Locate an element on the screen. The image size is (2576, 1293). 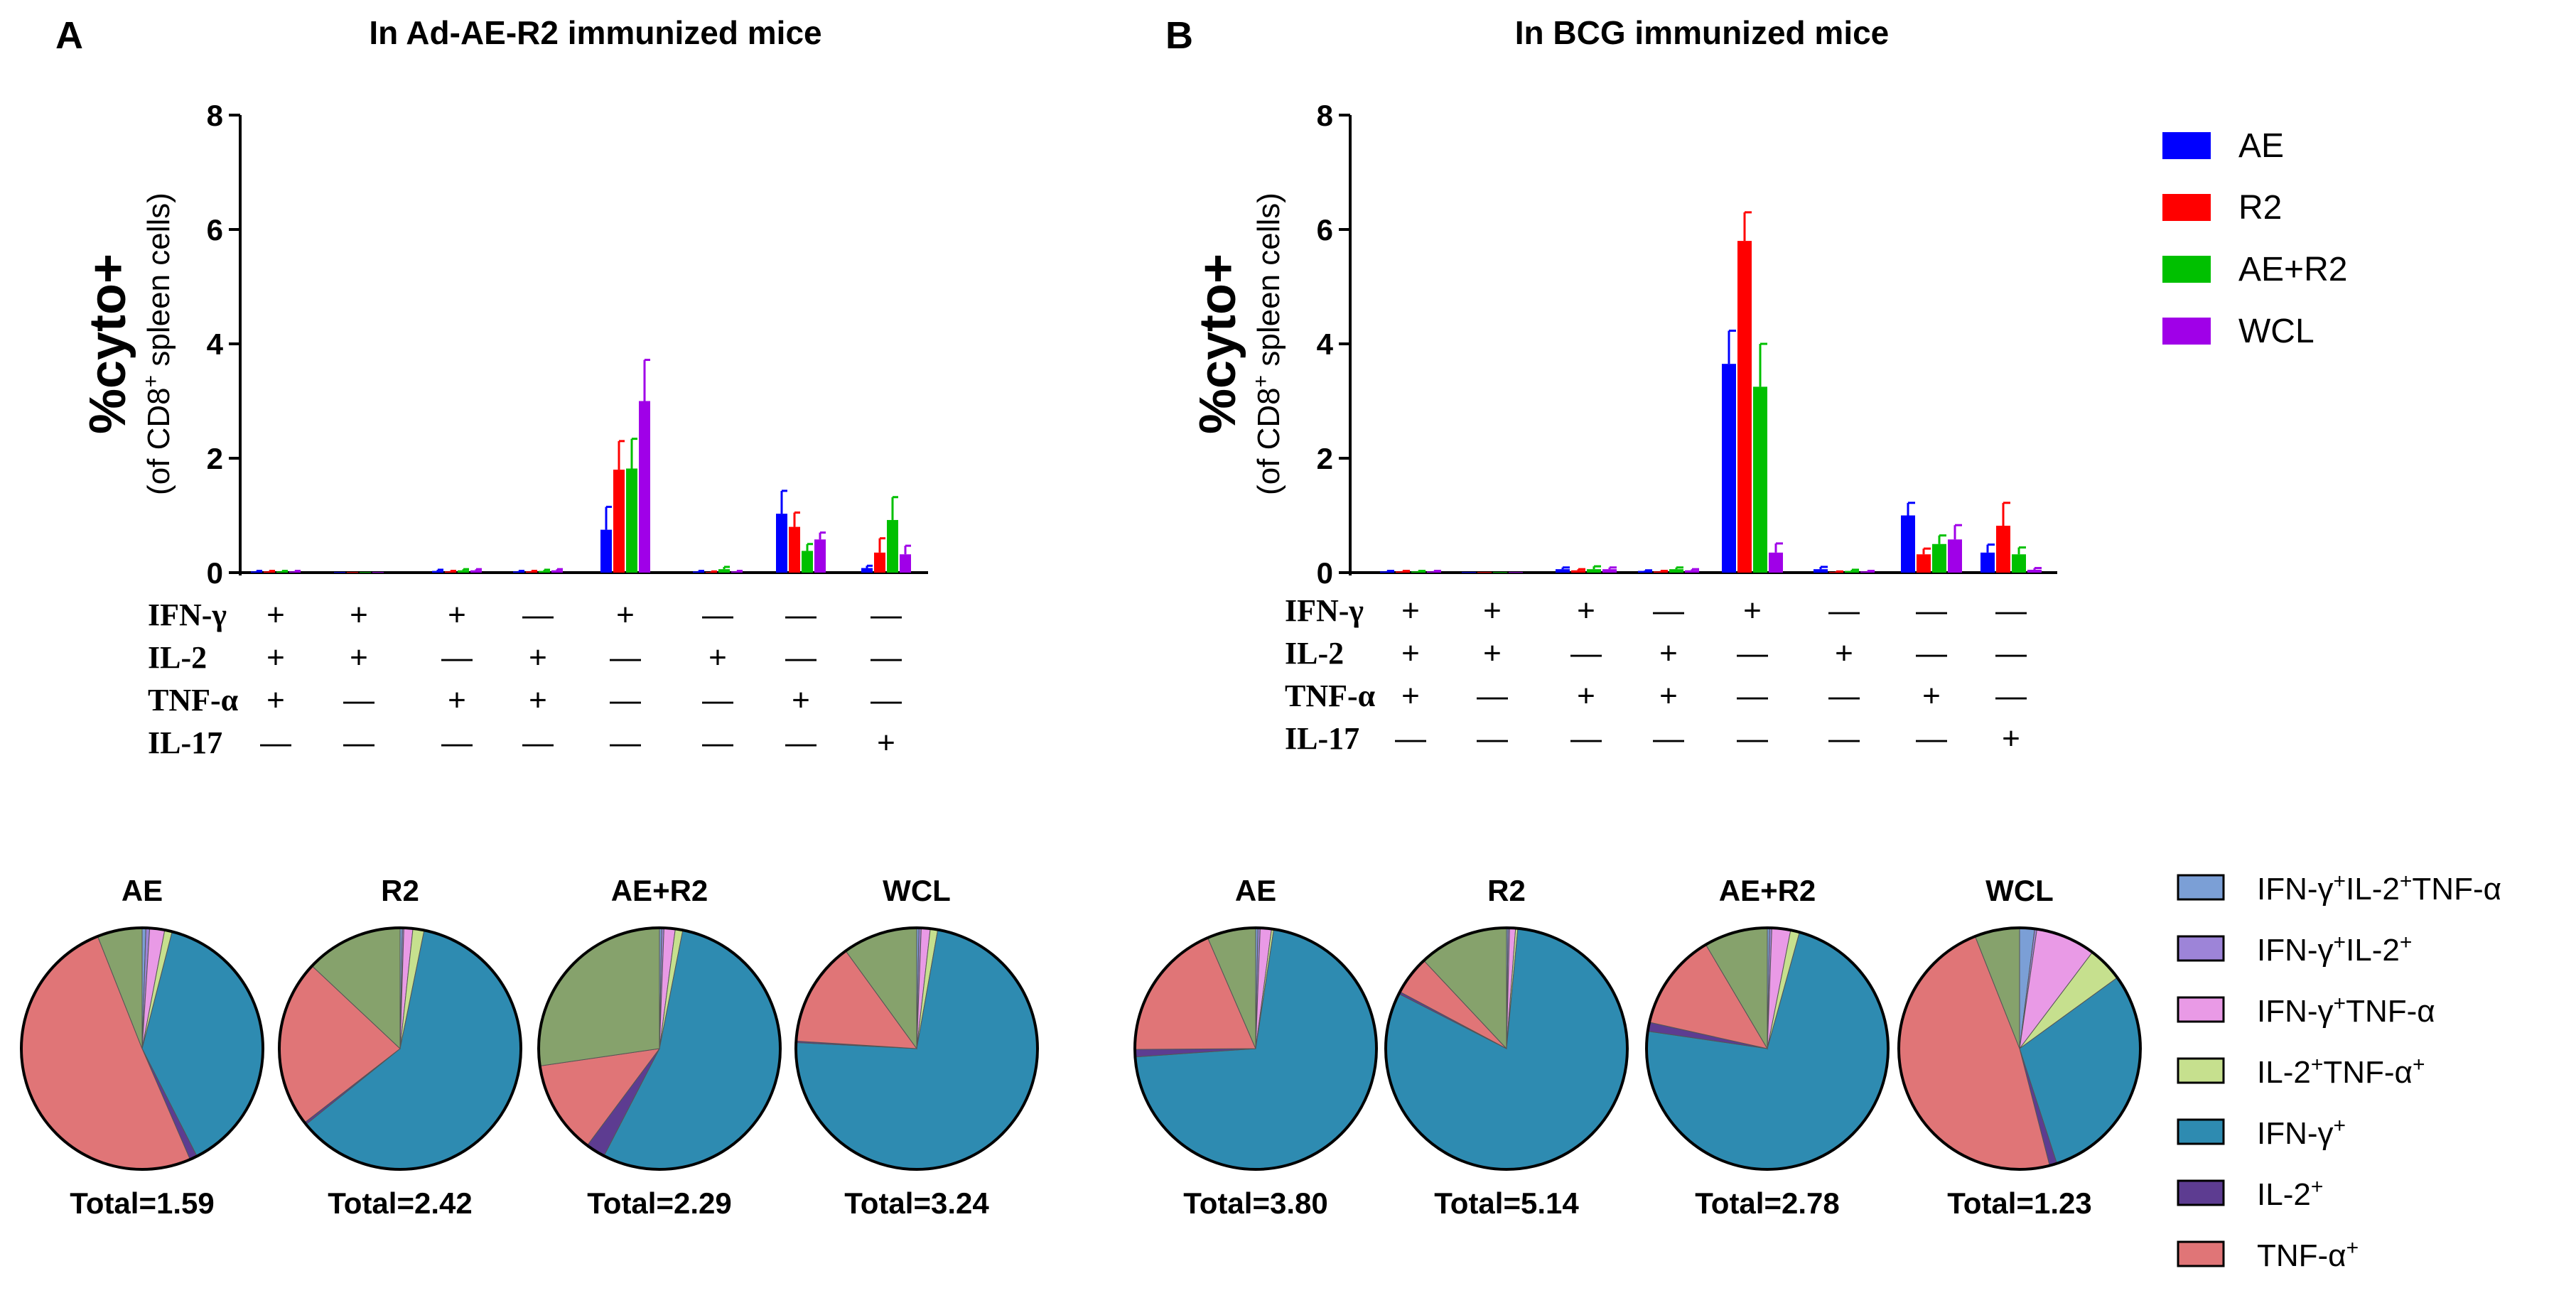
y-axis-label: %cyto+ is located at coordinates (108, 344).